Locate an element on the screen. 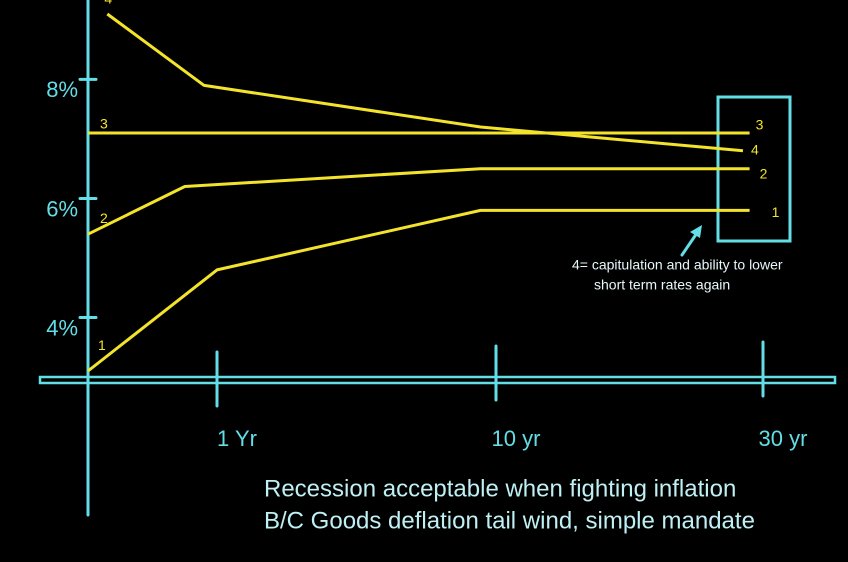 Image resolution: width=848 pixels, height=562 pixels. x-axis is located at coordinates (437, 380).